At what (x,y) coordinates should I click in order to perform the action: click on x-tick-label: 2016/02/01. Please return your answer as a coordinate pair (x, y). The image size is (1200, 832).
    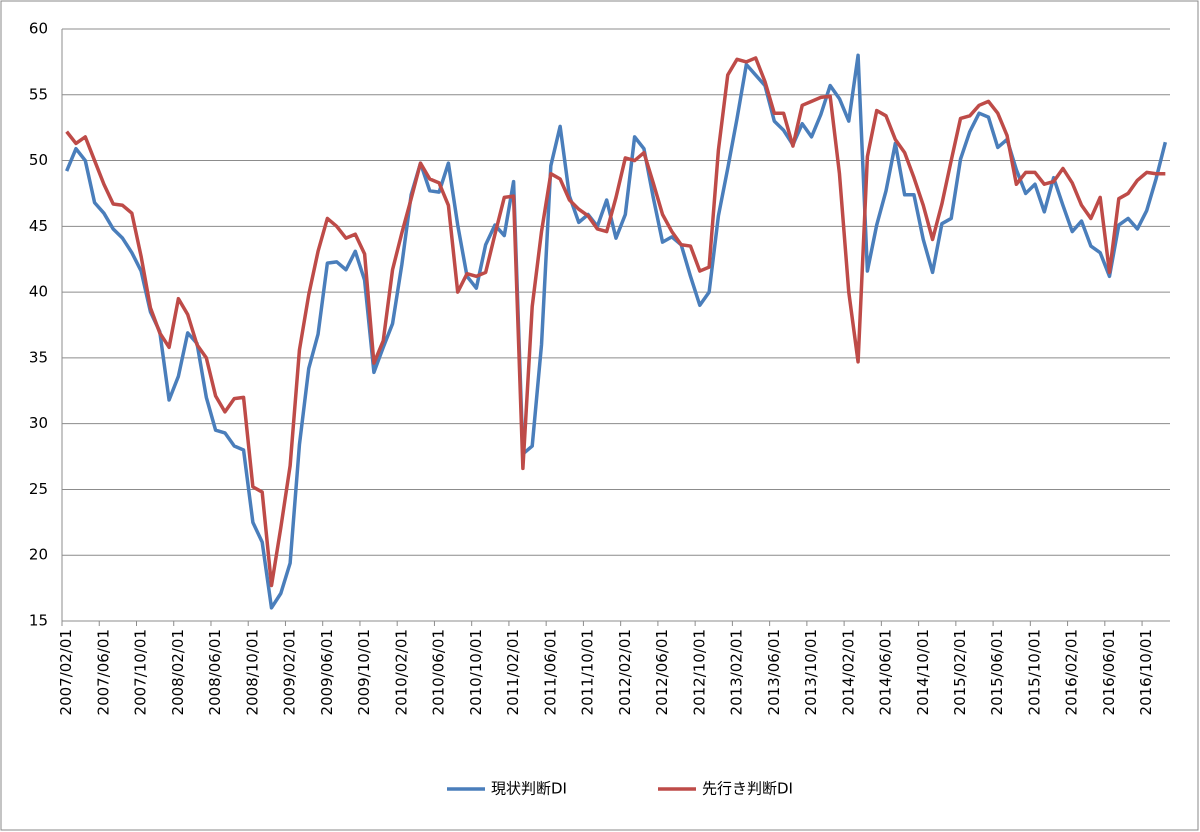
    Looking at the image, I should click on (1072, 672).